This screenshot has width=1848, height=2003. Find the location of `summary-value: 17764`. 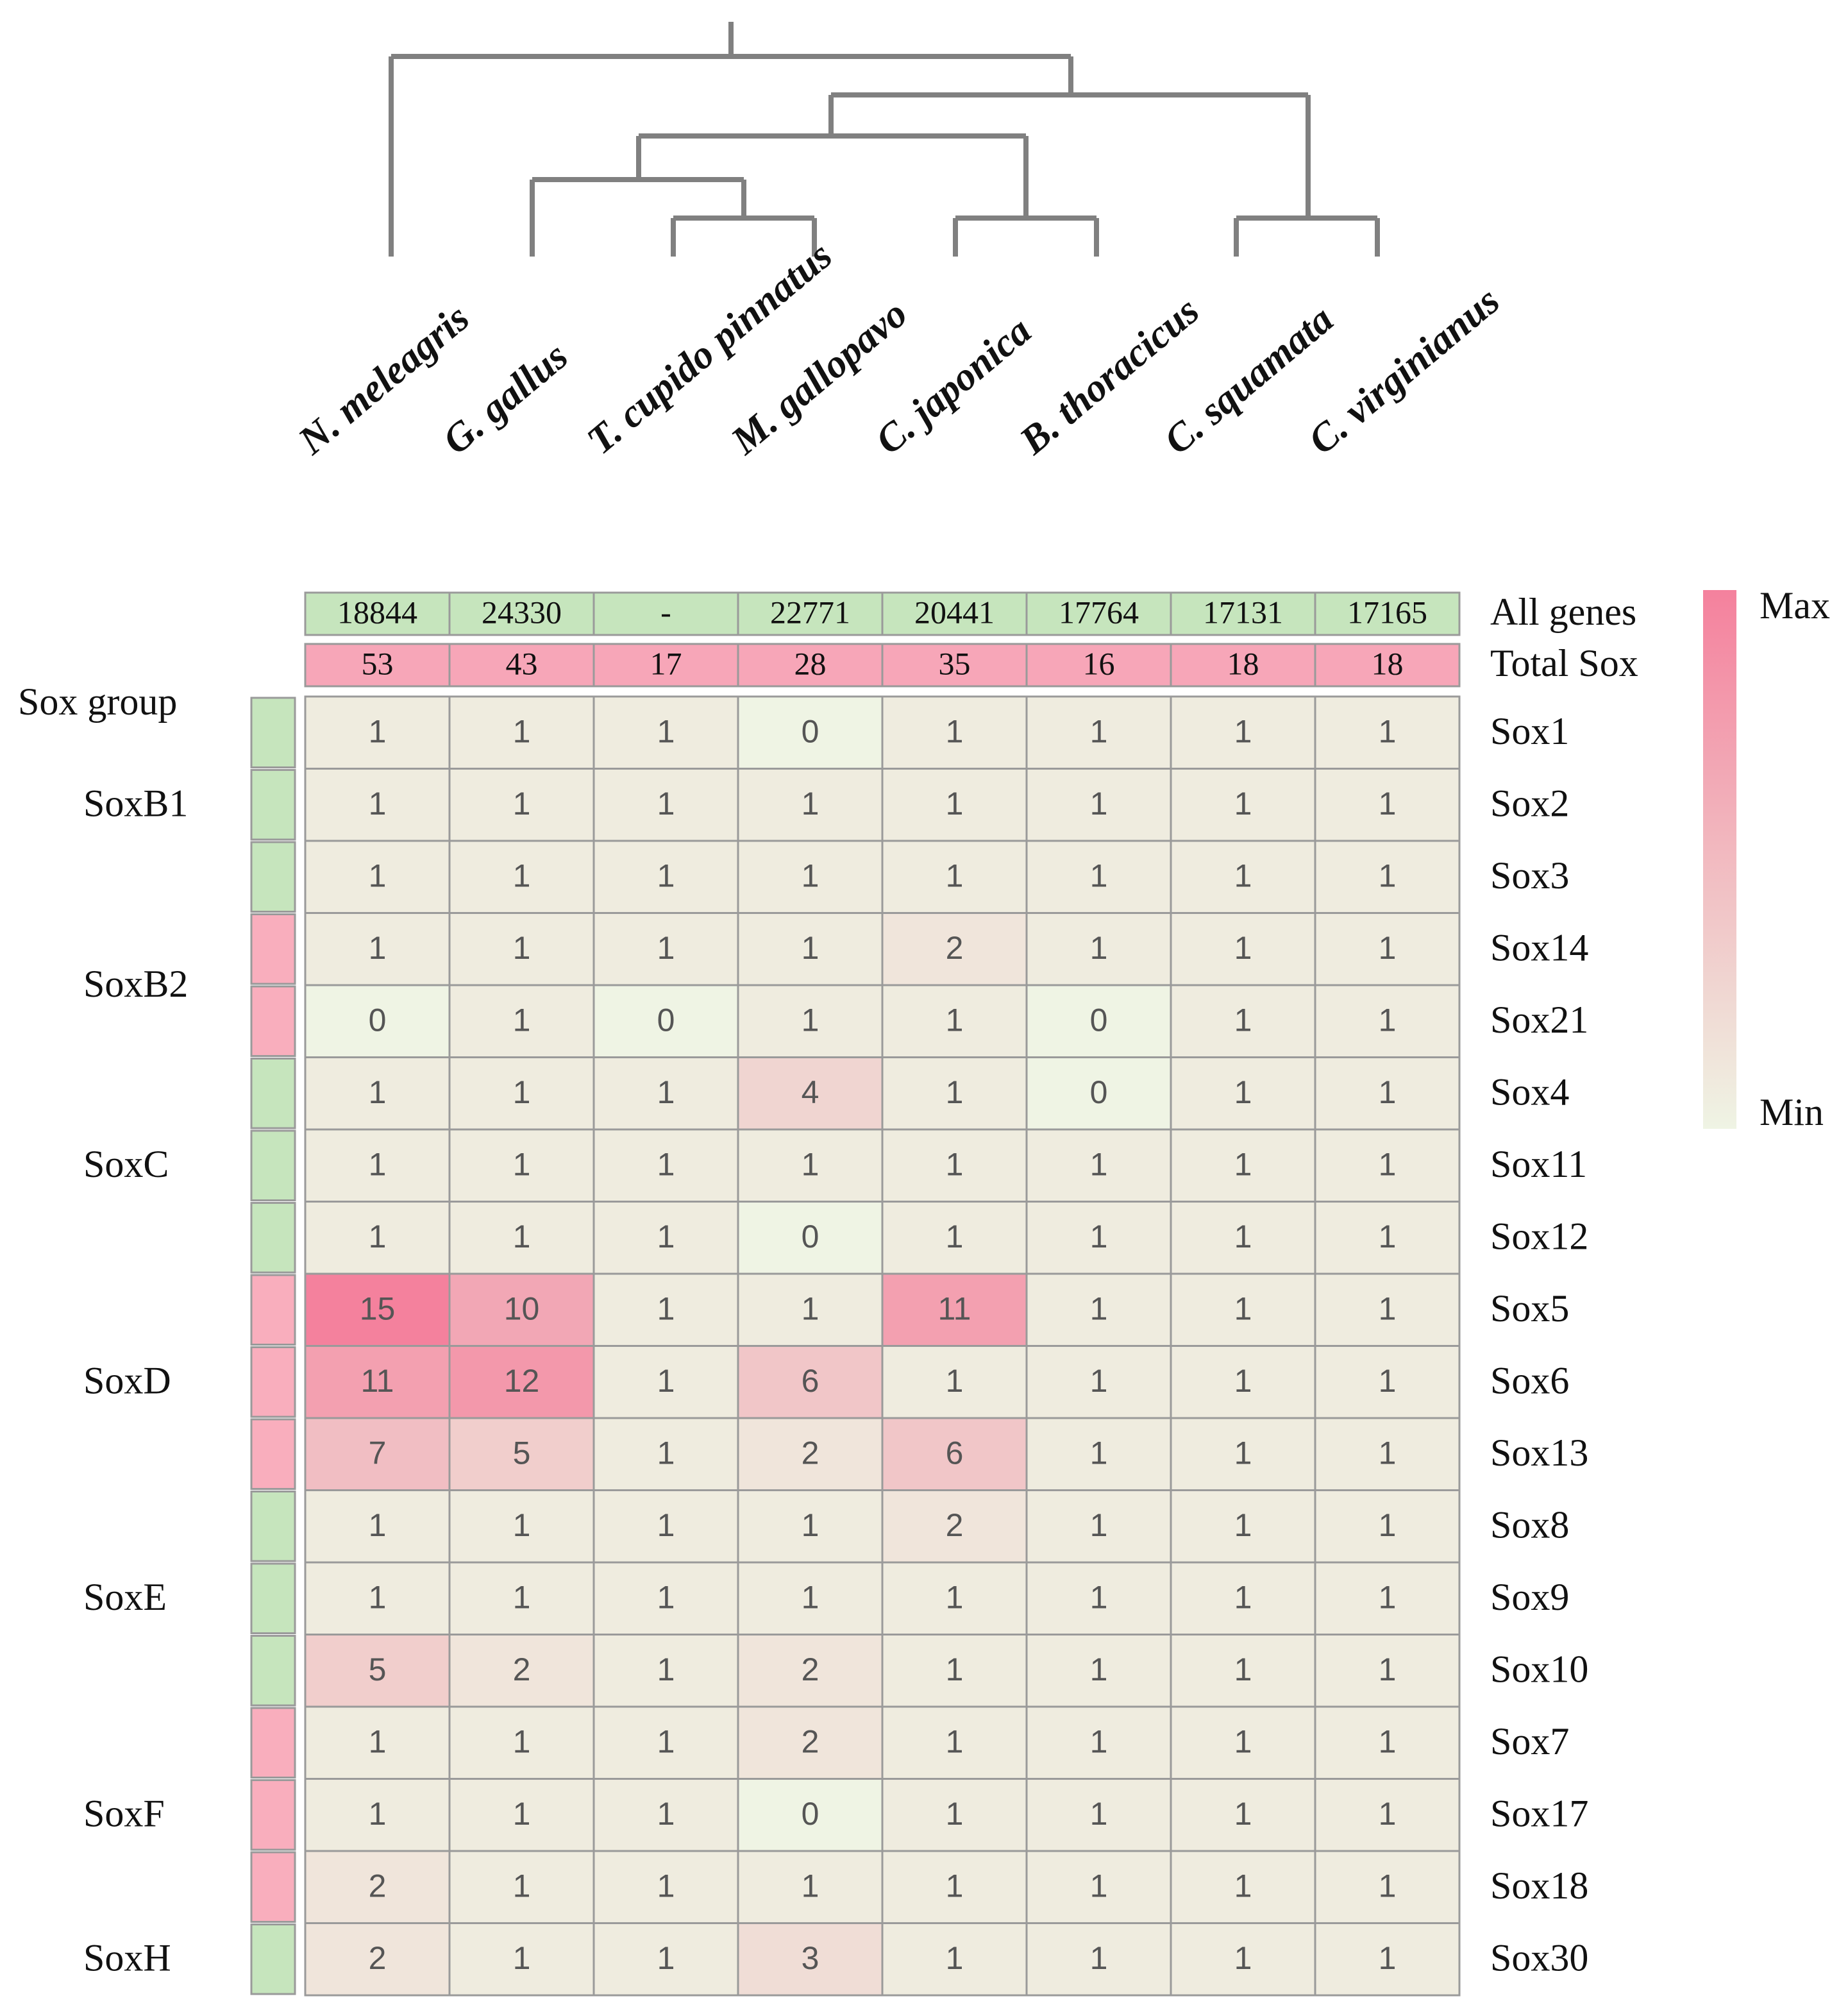

summary-value: 17764 is located at coordinates (1099, 612).